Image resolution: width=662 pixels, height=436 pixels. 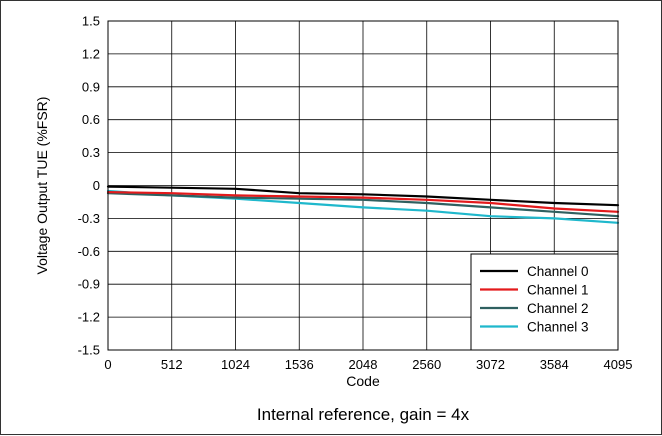 What do you see at coordinates (91, 53) in the screenshot?
I see `y-tick-label: 1.2` at bounding box center [91, 53].